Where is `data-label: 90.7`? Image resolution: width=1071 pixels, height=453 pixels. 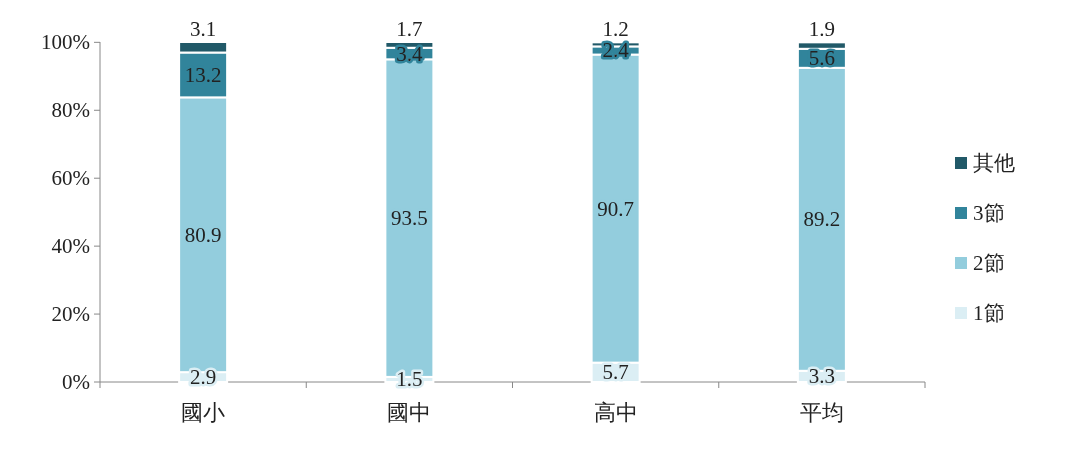 data-label: 90.7 is located at coordinates (615, 208).